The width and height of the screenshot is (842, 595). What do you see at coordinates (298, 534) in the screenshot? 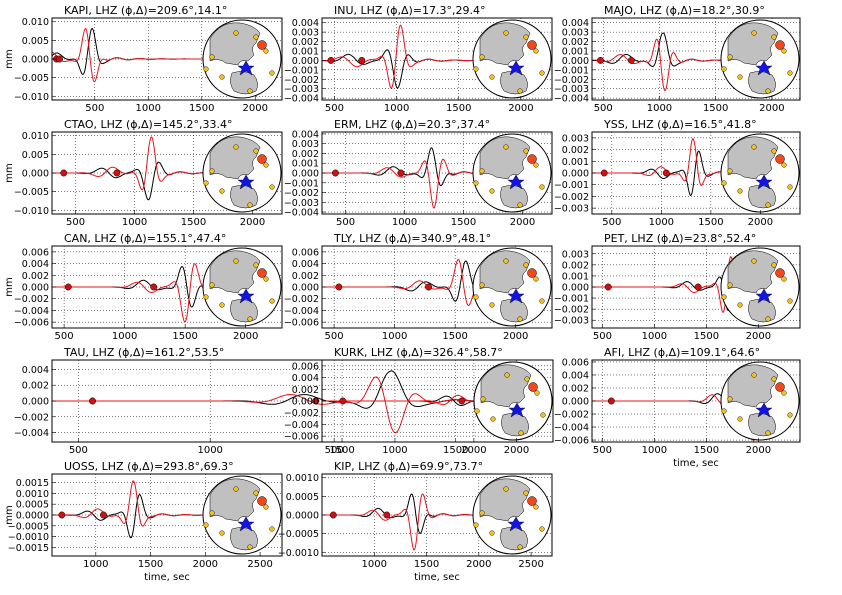
I see `y-tick-label: −0.0005` at bounding box center [298, 534].